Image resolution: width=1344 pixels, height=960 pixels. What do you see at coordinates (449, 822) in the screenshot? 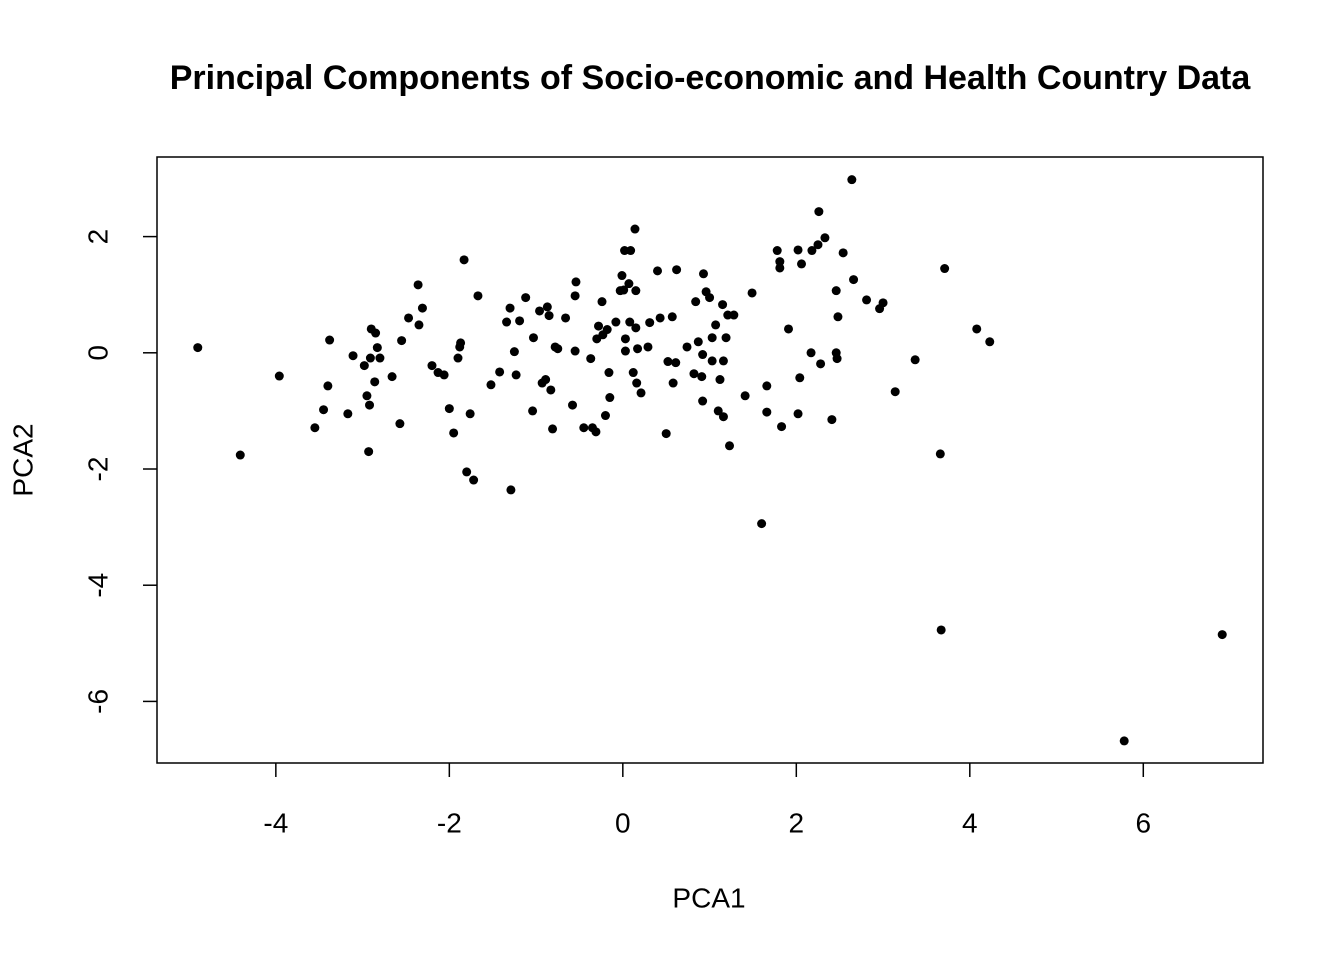
I see `x-tick-label: -2` at bounding box center [449, 822].